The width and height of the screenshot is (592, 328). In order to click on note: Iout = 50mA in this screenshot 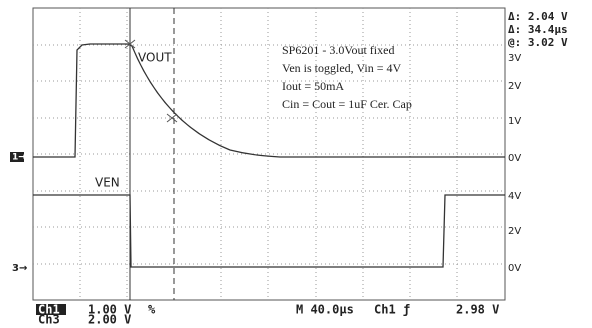, I will do `click(313, 86)`.